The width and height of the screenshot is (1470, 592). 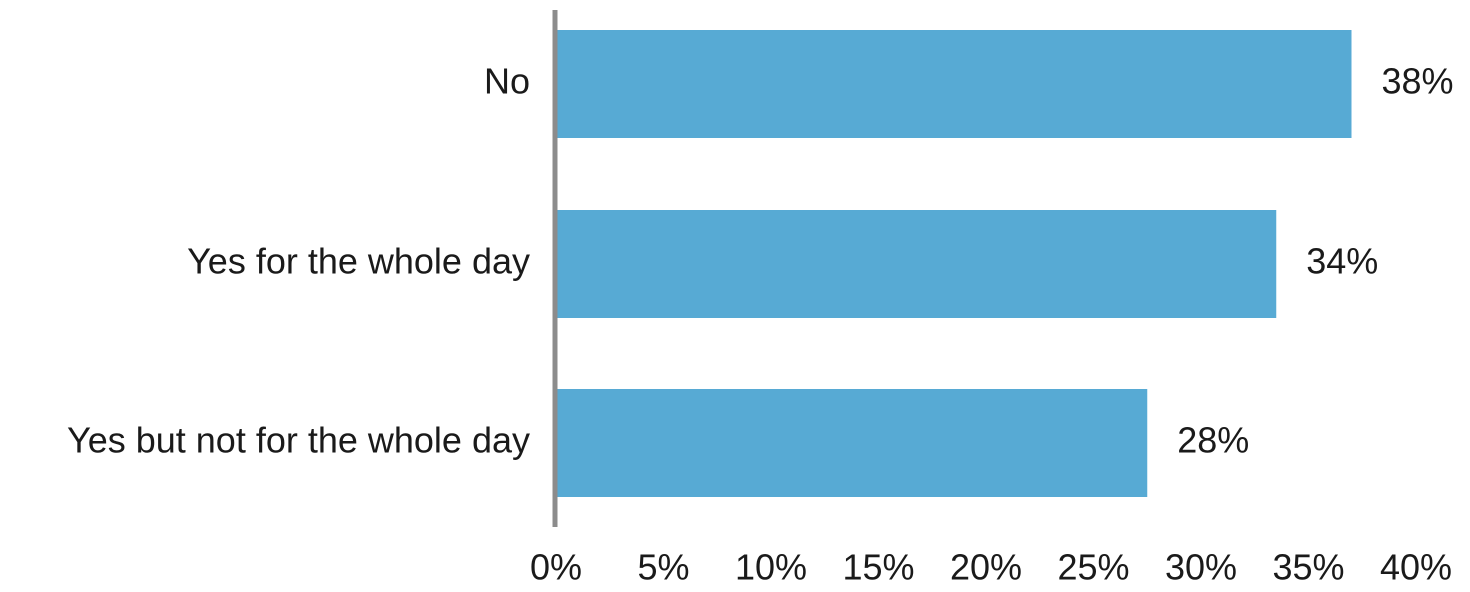 What do you see at coordinates (1308, 567) in the screenshot?
I see `x-tick-label-35: 35%` at bounding box center [1308, 567].